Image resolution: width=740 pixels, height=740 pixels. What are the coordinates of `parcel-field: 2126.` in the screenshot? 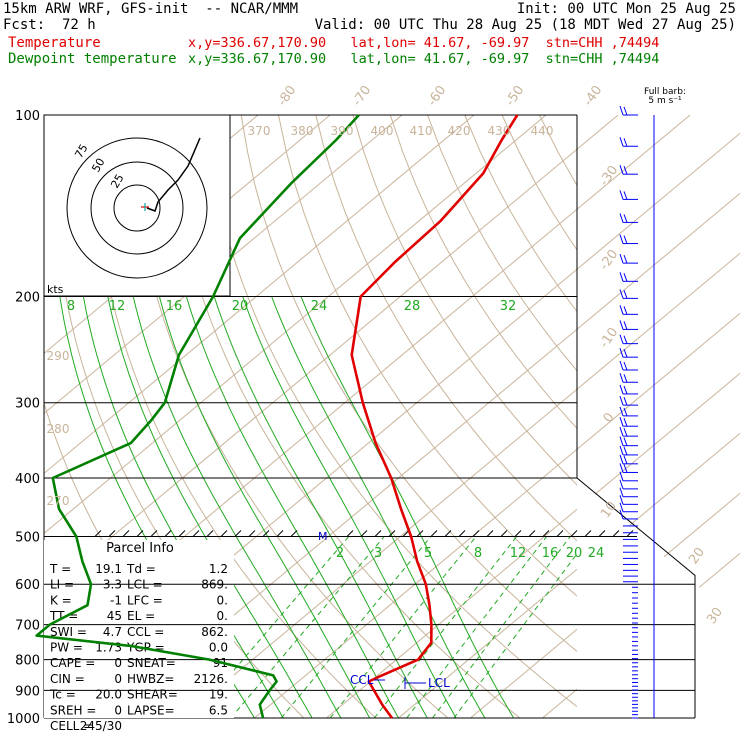 It's located at (211, 679).